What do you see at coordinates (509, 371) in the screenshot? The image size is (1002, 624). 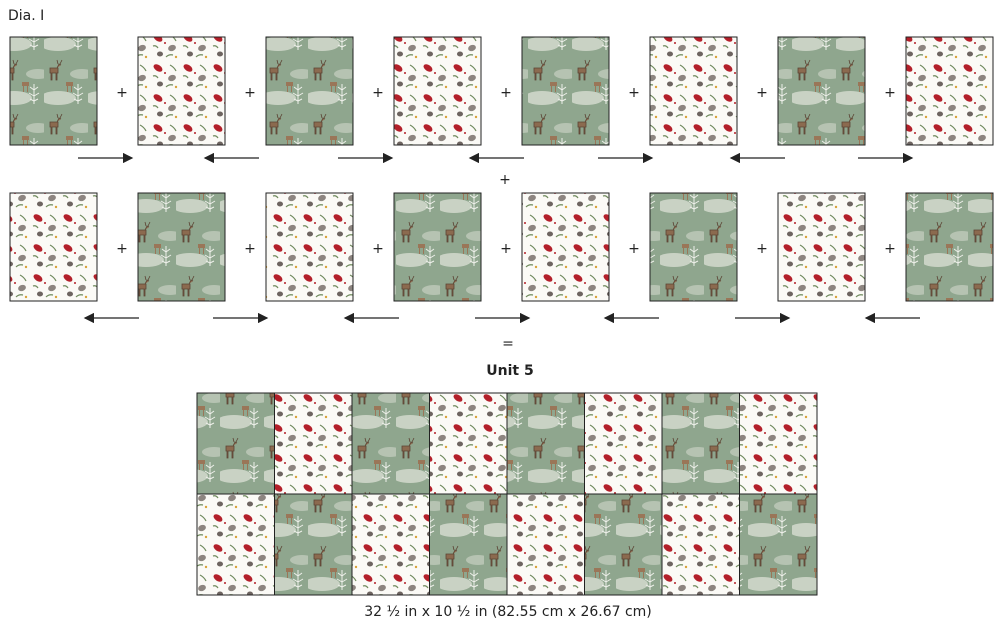 I see `unit-title: Unit 5` at bounding box center [509, 371].